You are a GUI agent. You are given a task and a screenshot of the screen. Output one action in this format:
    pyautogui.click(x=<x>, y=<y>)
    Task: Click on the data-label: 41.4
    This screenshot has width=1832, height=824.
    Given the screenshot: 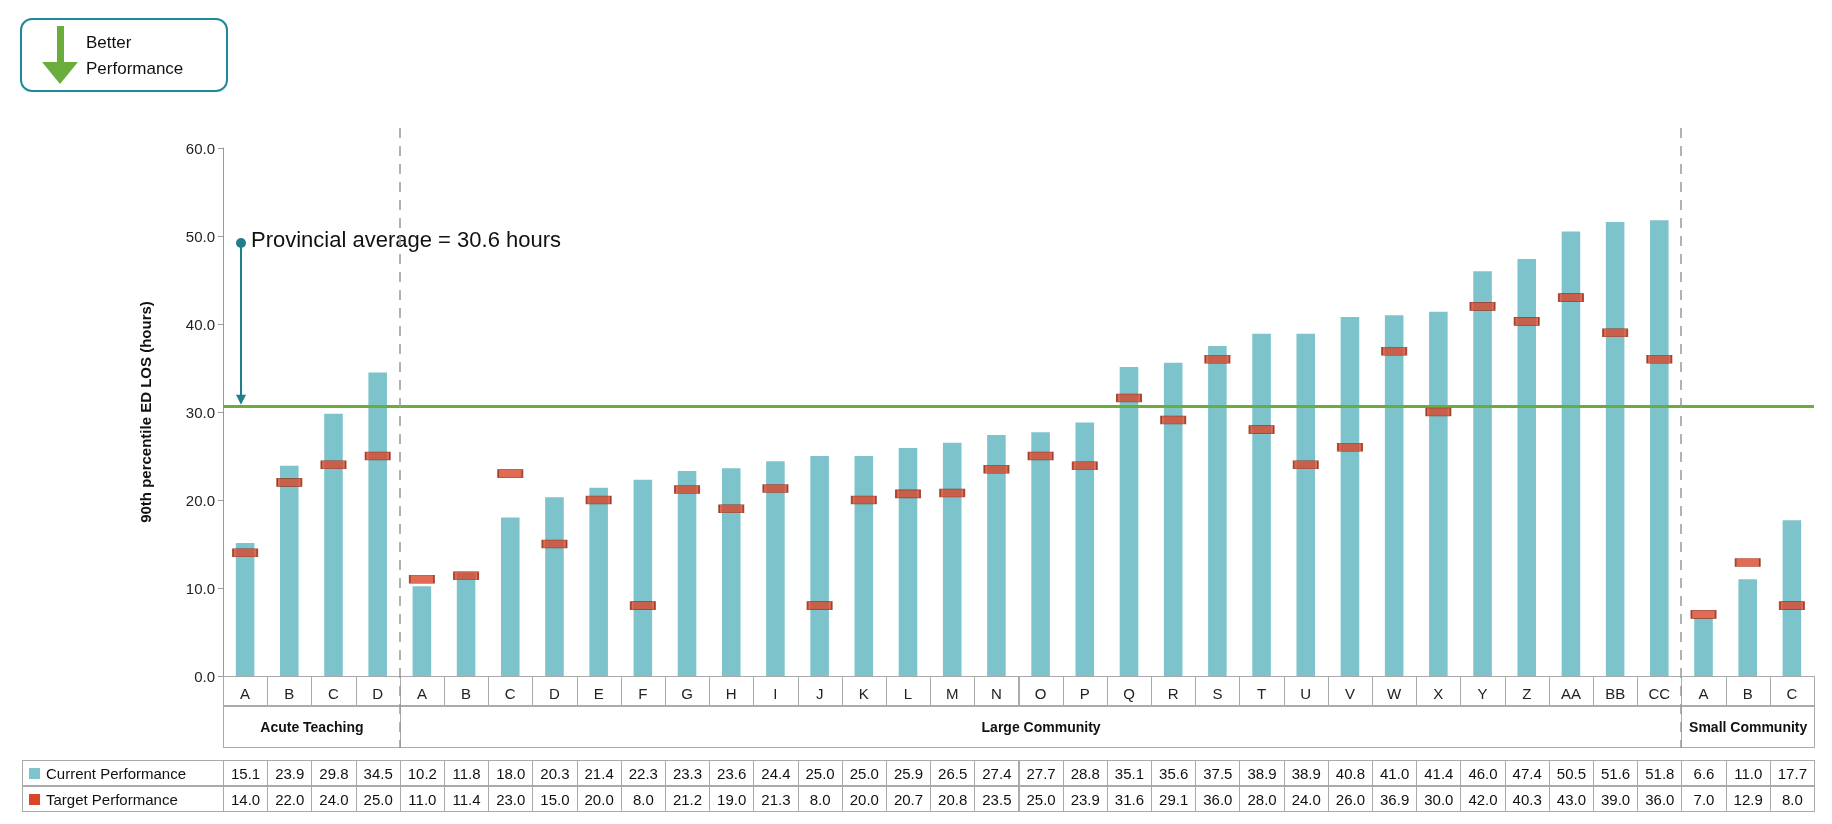 What is the action you would take?
    pyautogui.click(x=1439, y=773)
    